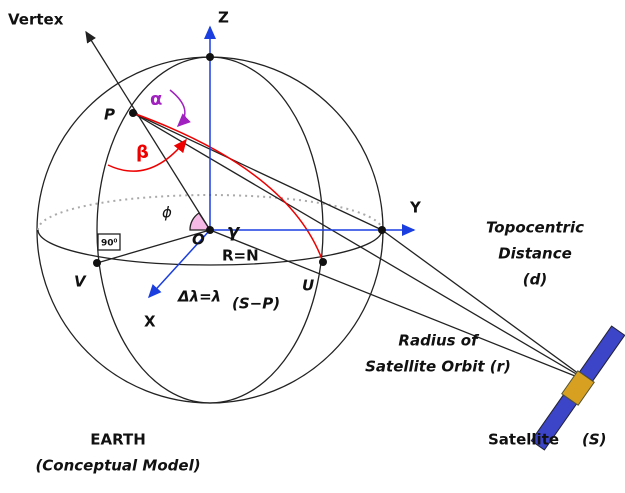 This screenshot has width=625, height=493. Describe the element at coordinates (256, 304) in the screenshot. I see `label: (S−P)` at that location.